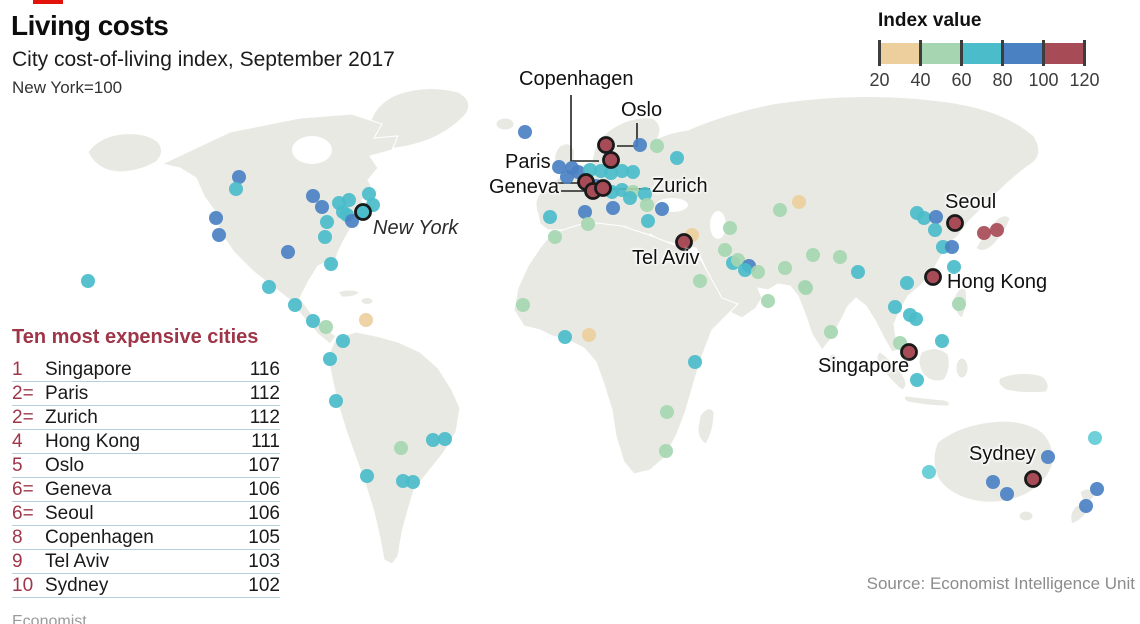 The image size is (1140, 624). What do you see at coordinates (48, 2) in the screenshot?
I see `economist-red-tab` at bounding box center [48, 2].